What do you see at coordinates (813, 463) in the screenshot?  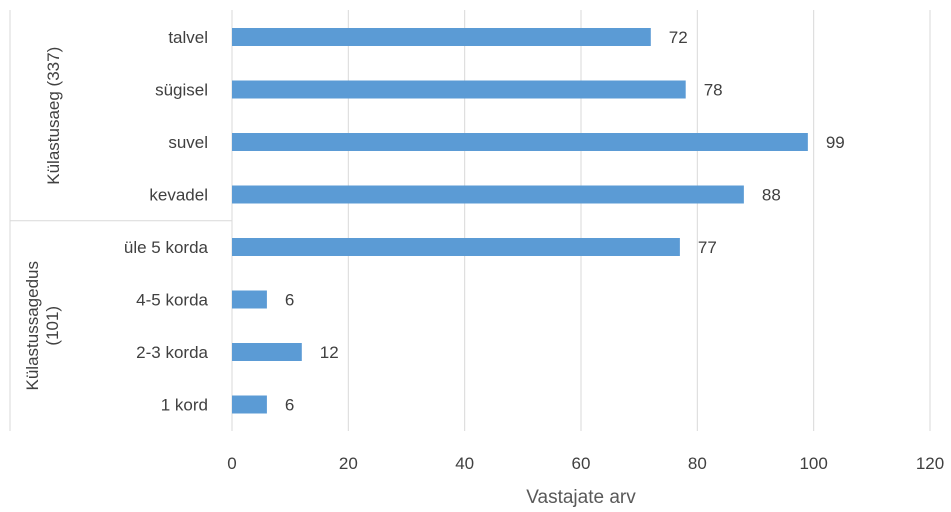 I see `x-tick-label: 100` at bounding box center [813, 463].